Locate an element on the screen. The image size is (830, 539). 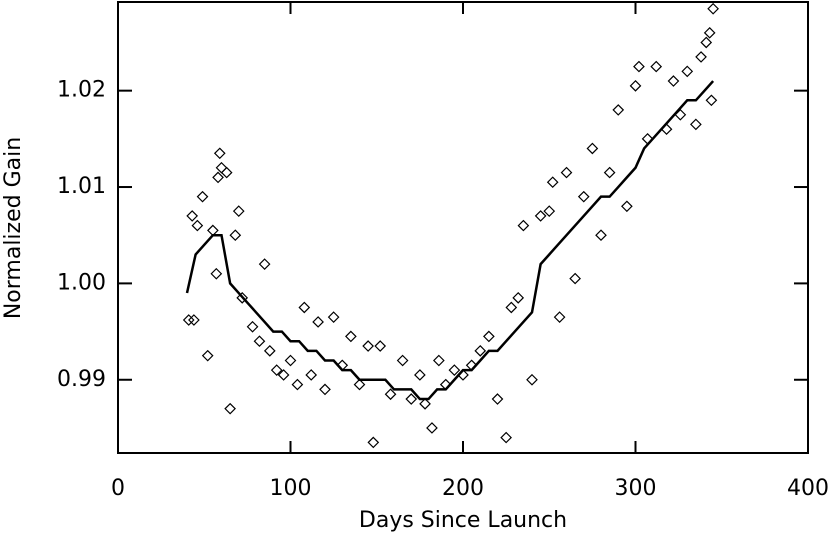
y-tick-label: 0.99 is located at coordinates (81, 379).